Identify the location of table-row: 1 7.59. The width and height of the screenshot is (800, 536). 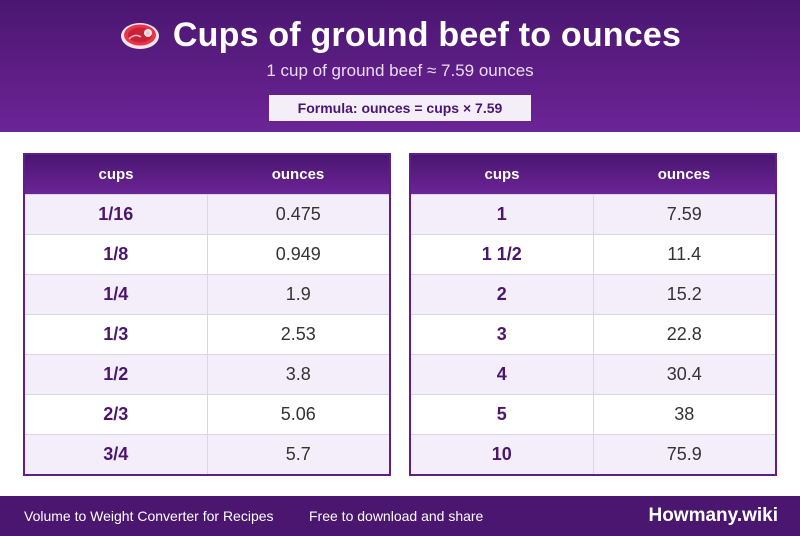
(593, 214).